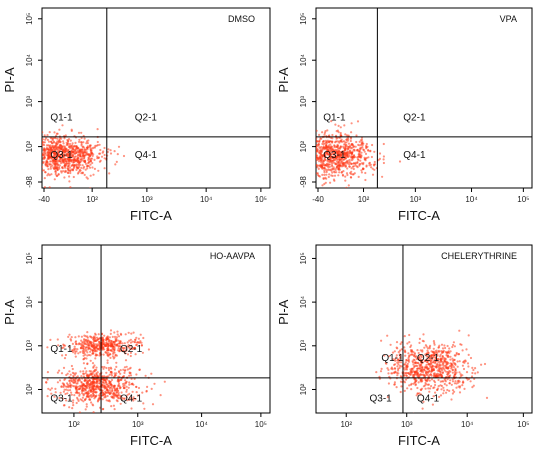 The height and width of the screenshot is (465, 550). I want to click on x-tick-label: -40, so click(318, 199).